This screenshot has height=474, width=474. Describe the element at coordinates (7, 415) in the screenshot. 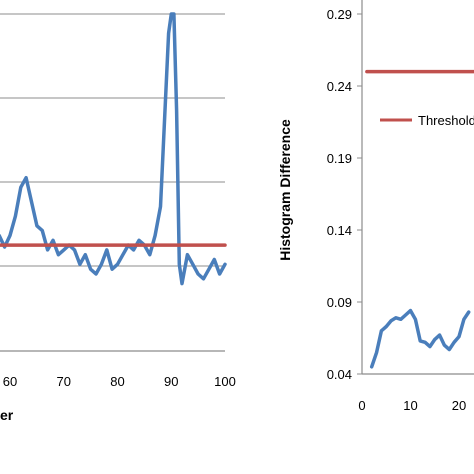

I see `left-x-axis-title: er` at that location.